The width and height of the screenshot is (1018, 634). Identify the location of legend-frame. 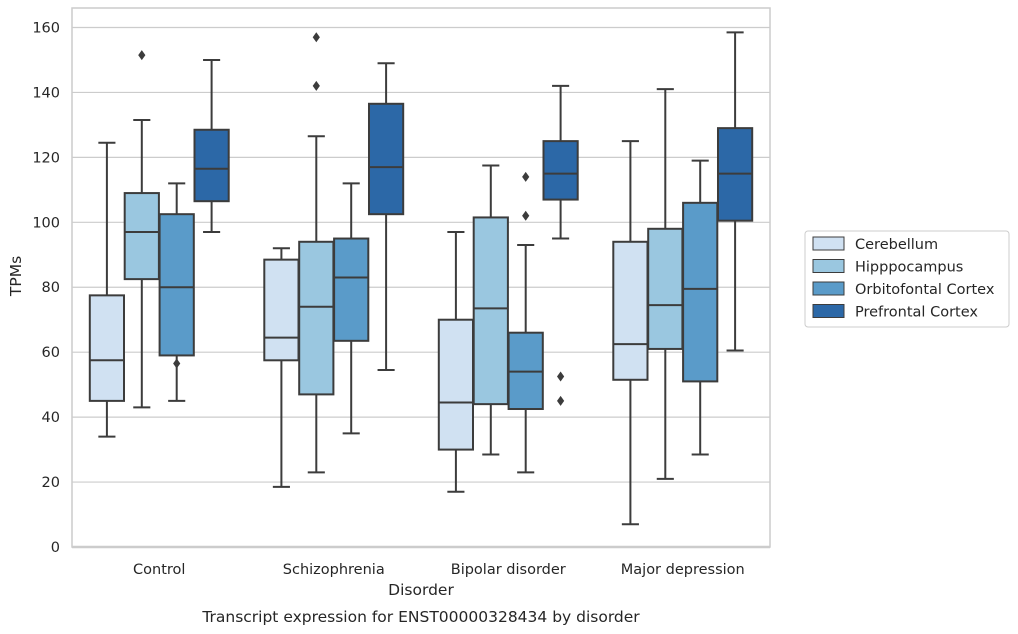
(907, 279).